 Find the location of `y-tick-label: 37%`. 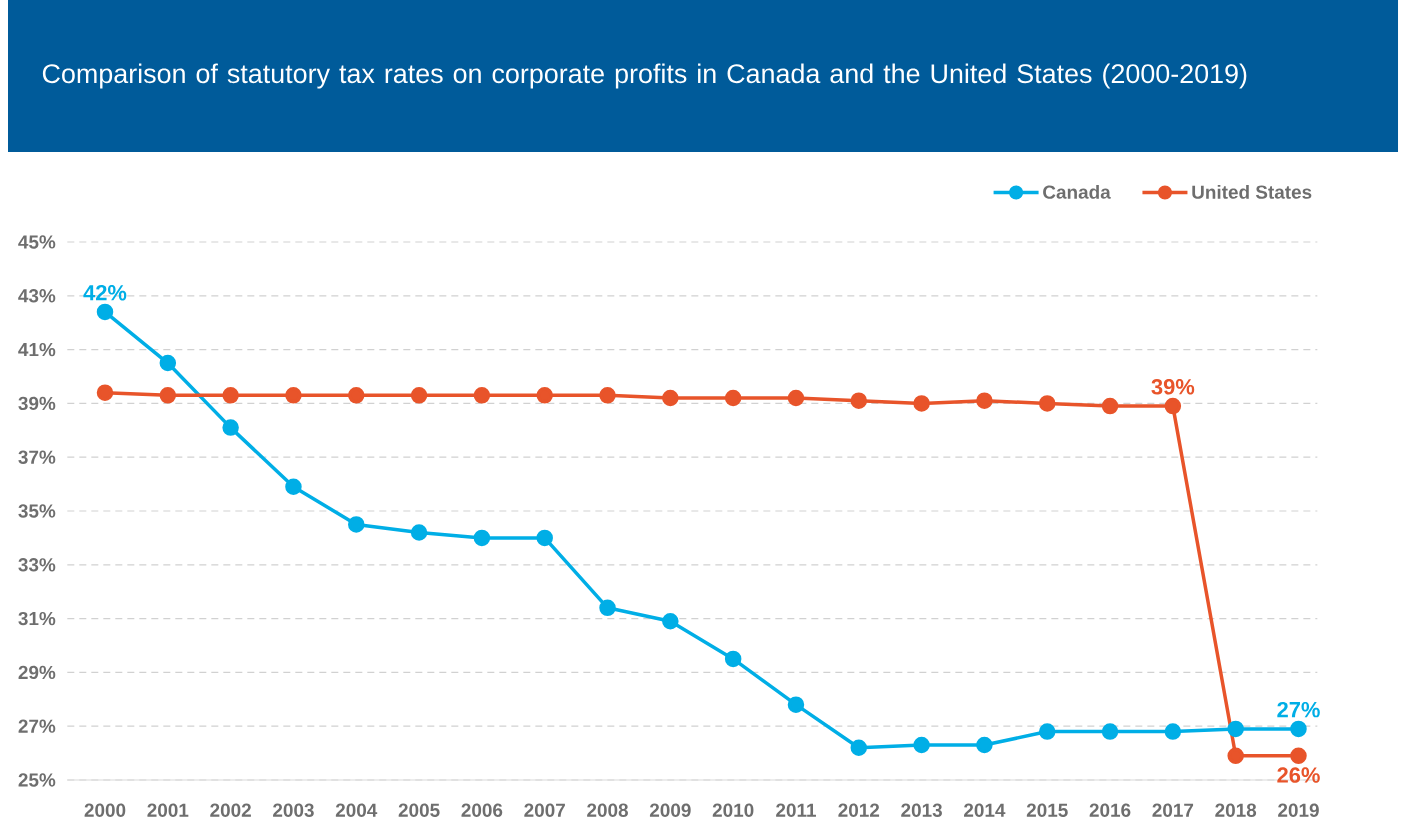

y-tick-label: 37% is located at coordinates (37, 457).